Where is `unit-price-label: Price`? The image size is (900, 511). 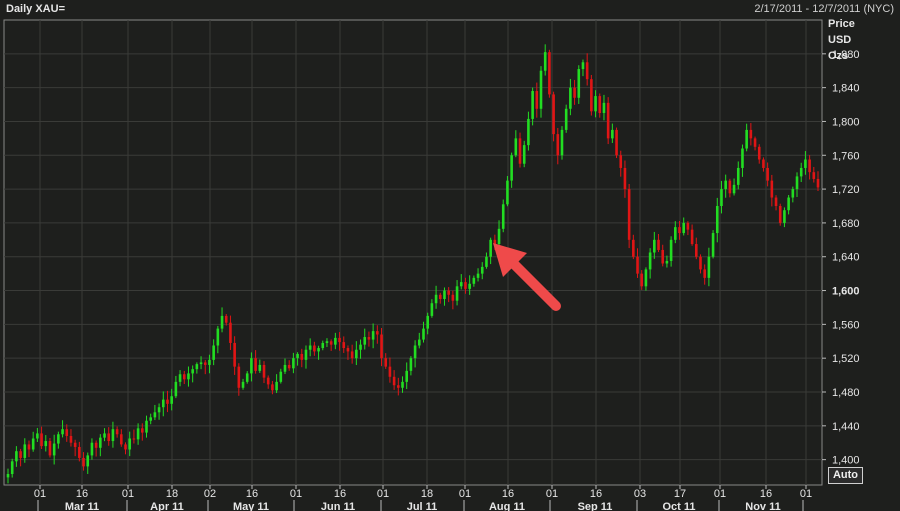
unit-price-label: Price is located at coordinates (841, 24).